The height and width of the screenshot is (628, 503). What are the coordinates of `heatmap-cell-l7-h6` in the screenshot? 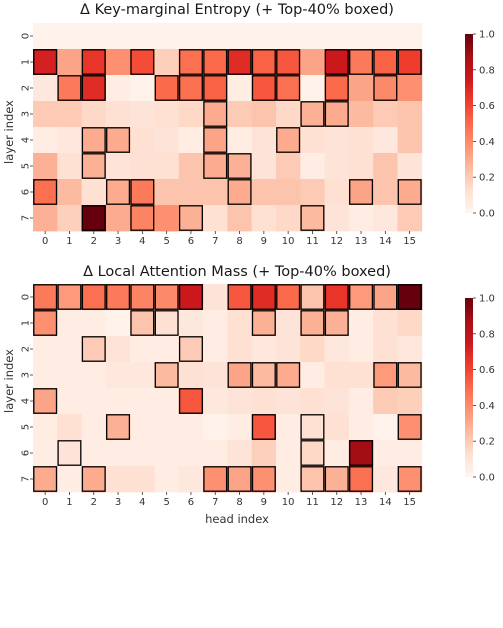 It's located at (191, 479).